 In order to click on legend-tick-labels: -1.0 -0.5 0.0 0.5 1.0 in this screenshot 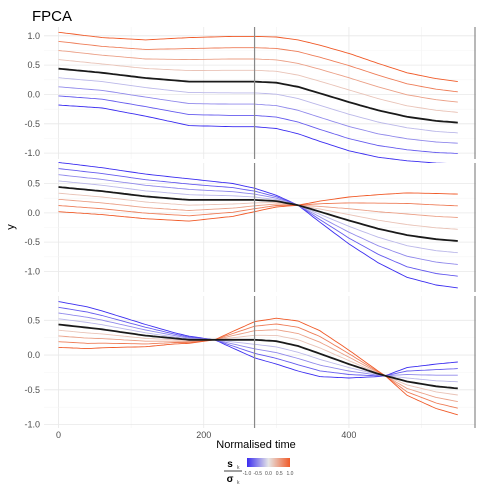, I will do `click(268, 474)`.